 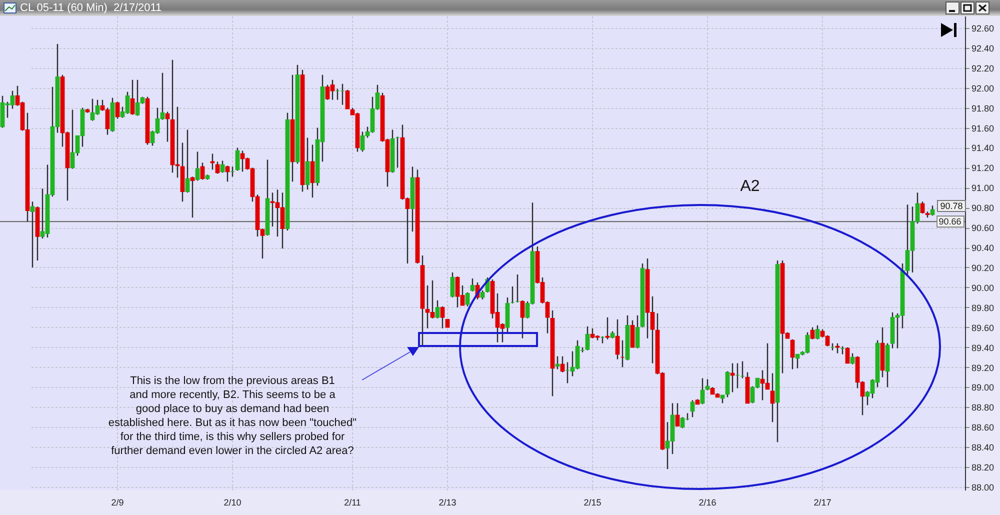 I want to click on y-tick-label: 91.00, so click(x=983, y=188).